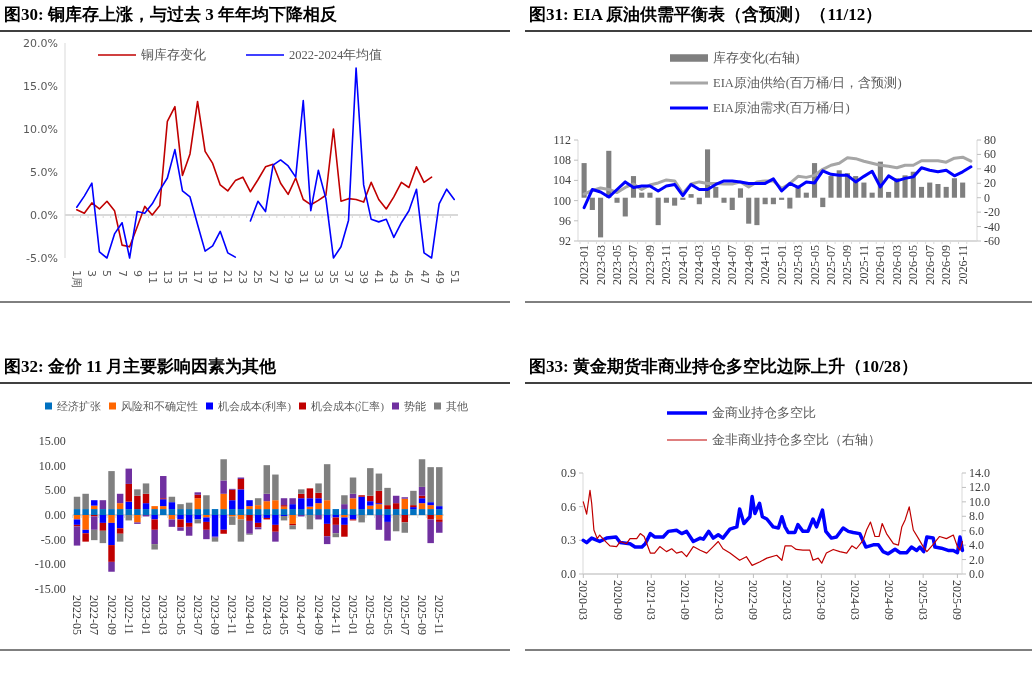 The image size is (1032, 675). I want to click on y2-tick-label: -40, so click(992, 226).